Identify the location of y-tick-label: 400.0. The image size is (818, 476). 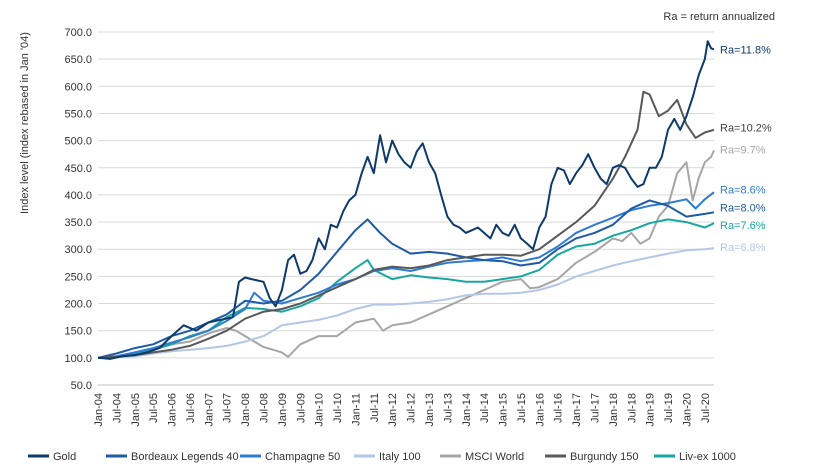
(78, 196).